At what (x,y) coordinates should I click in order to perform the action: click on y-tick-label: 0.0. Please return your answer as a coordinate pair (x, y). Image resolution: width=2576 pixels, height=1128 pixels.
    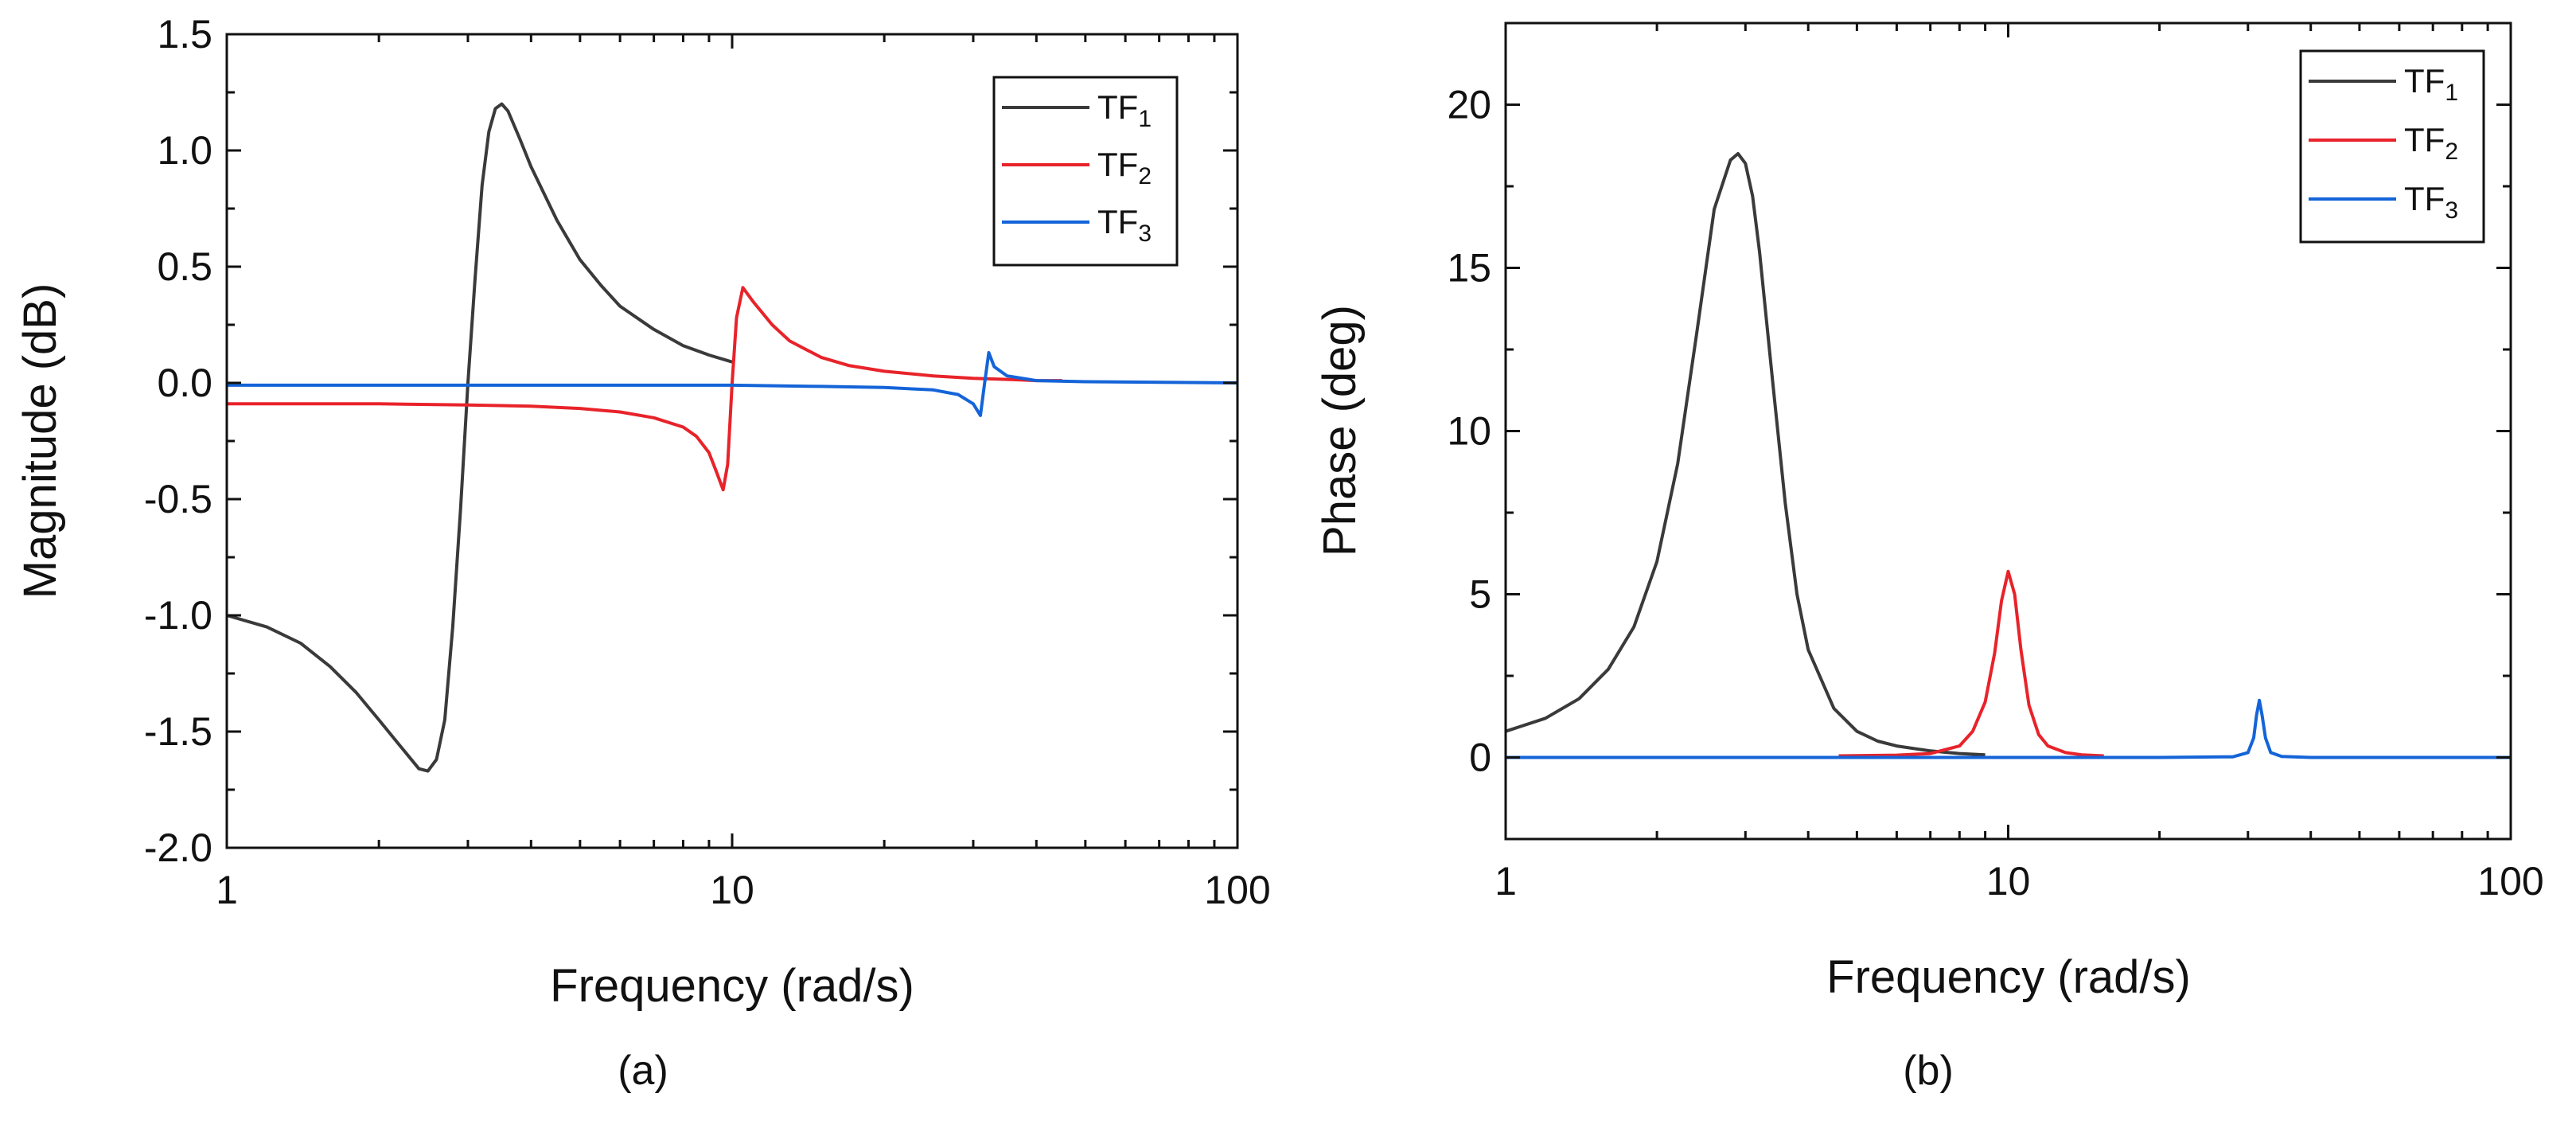
    Looking at the image, I should click on (184, 383).